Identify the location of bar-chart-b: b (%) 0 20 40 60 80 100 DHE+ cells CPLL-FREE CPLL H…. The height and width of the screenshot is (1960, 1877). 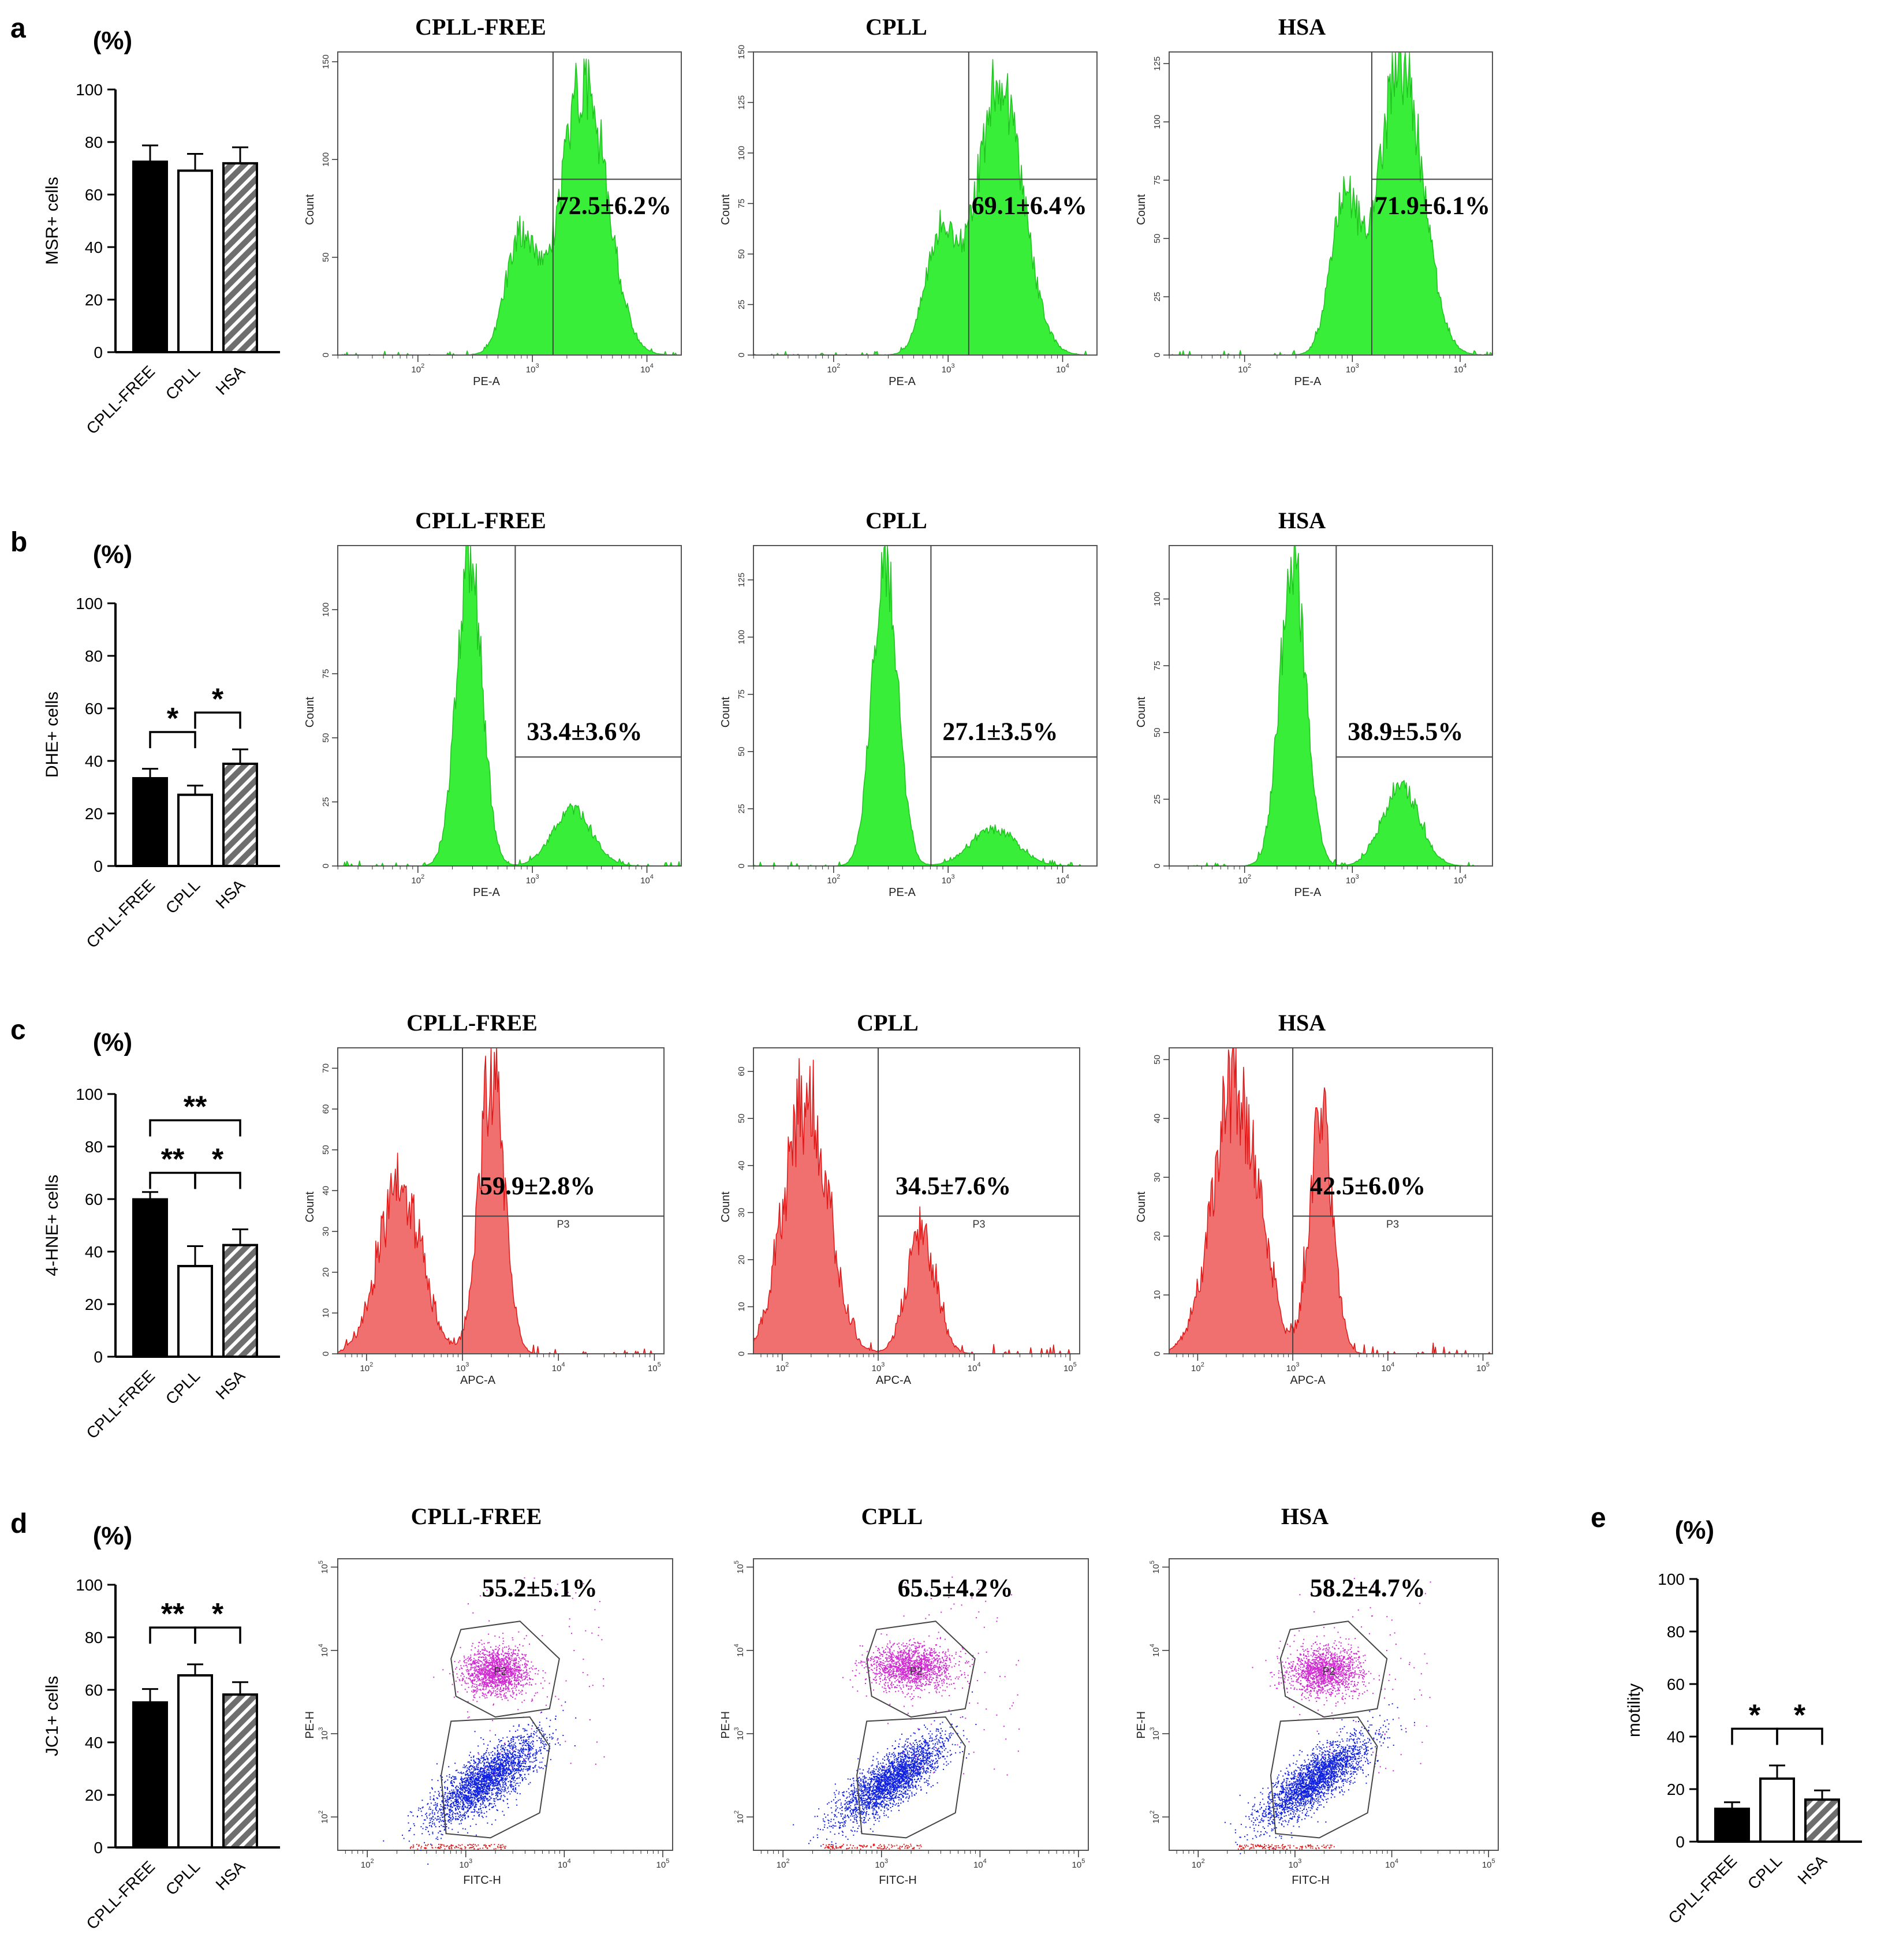
(145, 739).